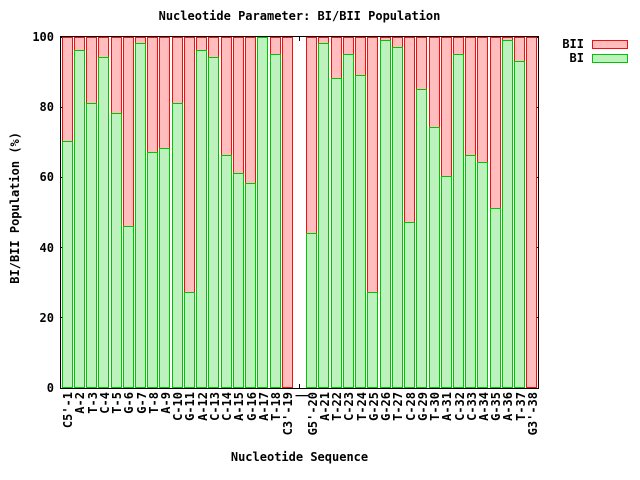 This screenshot has width=640, height=480. What do you see at coordinates (576, 58) in the screenshot?
I see `legend-label-bi: BI` at bounding box center [576, 58].